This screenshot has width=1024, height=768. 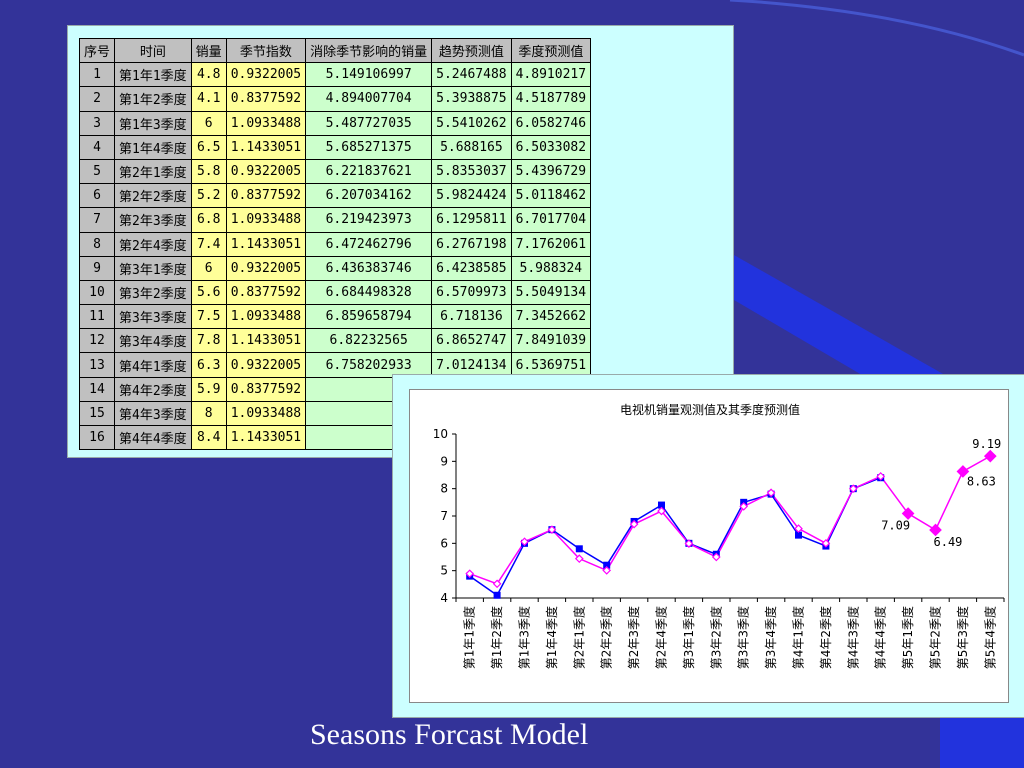 I want to click on cell-index: 16, so click(x=97, y=437).